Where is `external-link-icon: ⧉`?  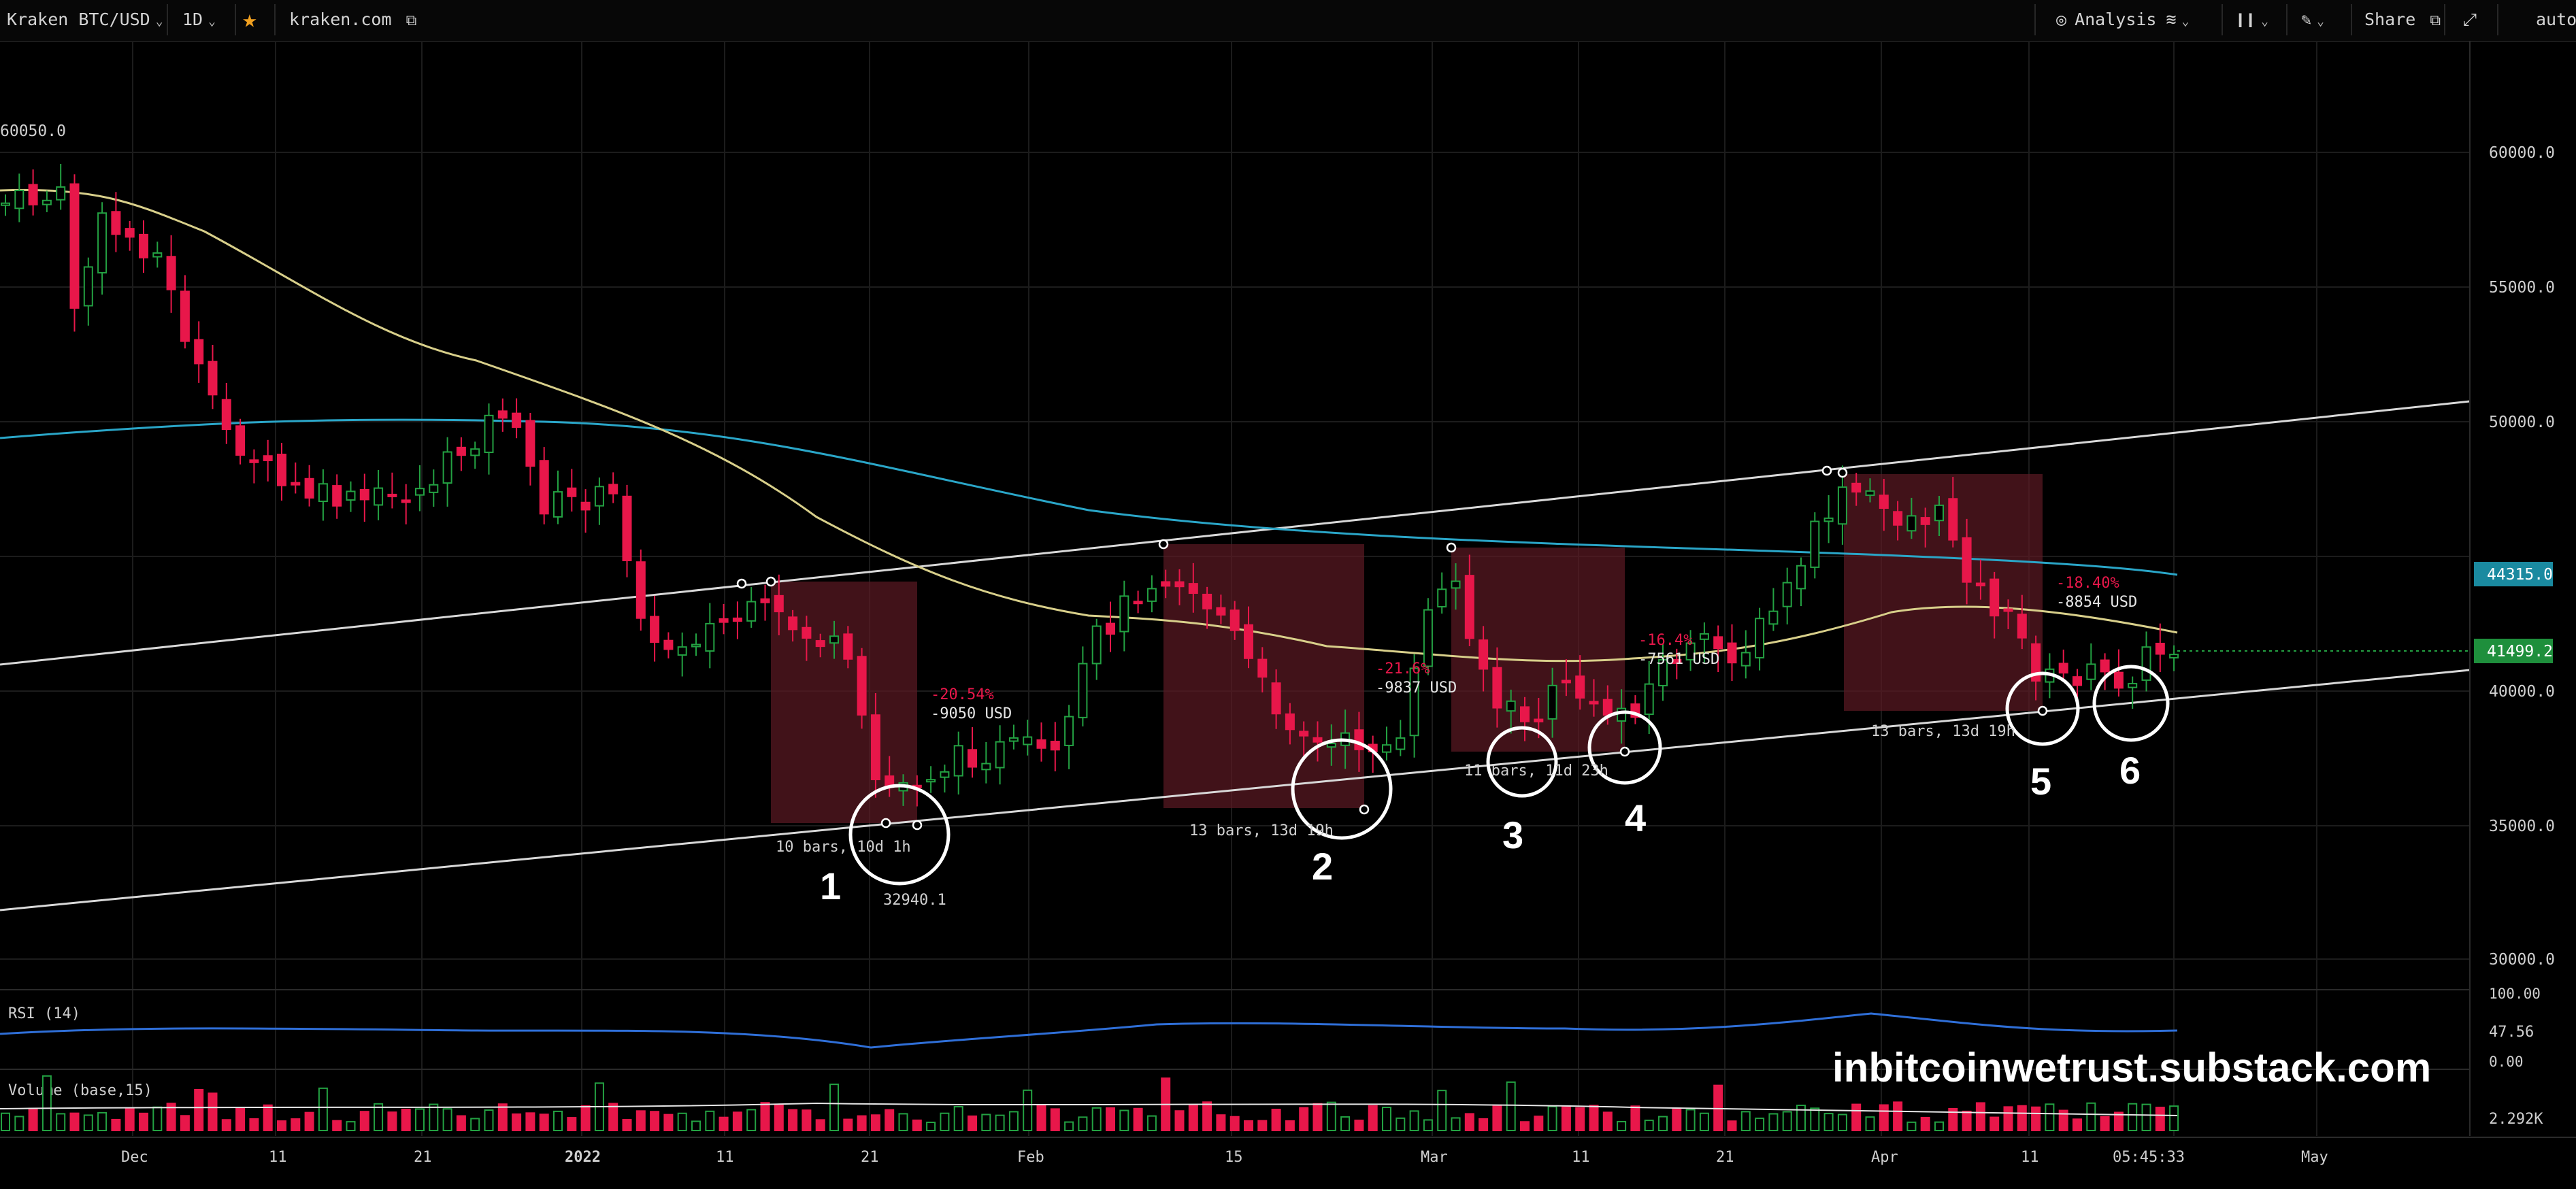 external-link-icon: ⧉ is located at coordinates (2435, 20).